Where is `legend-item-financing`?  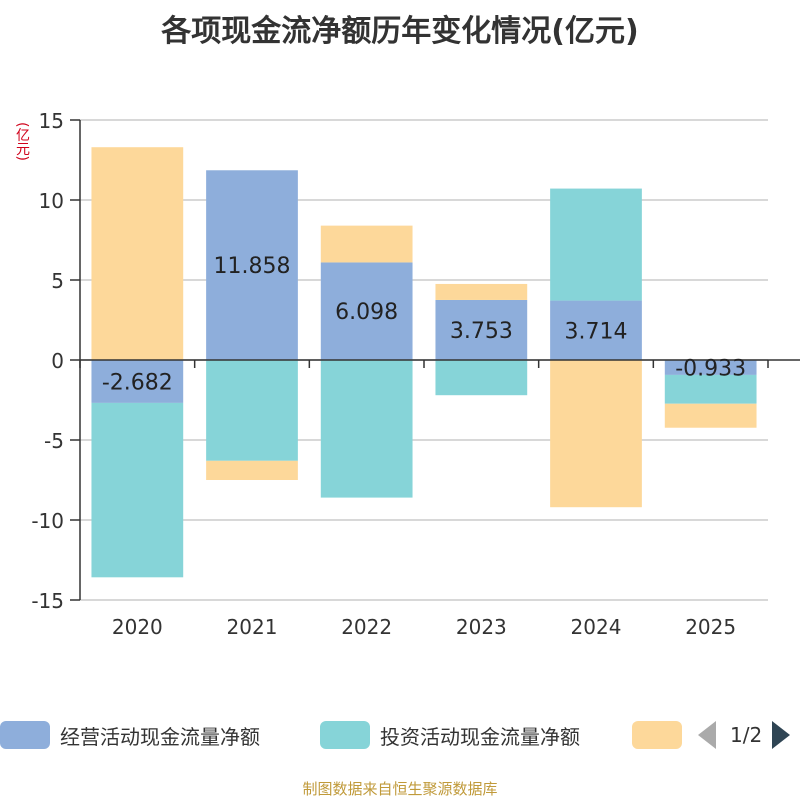 legend-item-financing is located at coordinates (657, 735).